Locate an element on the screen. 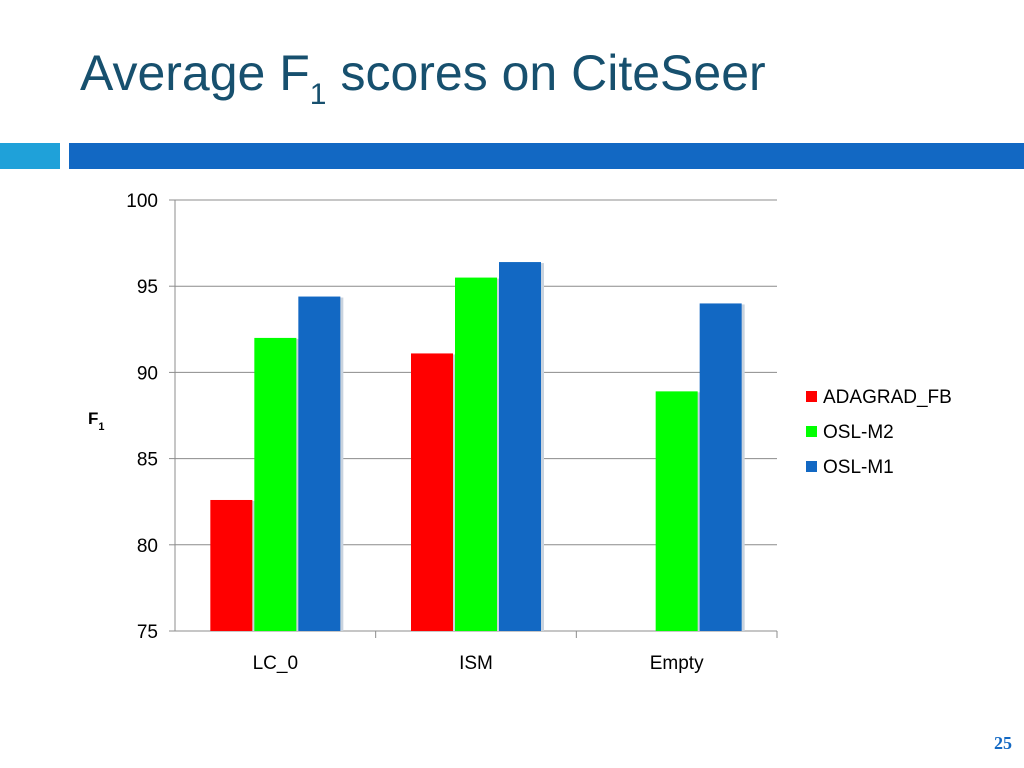 Image resolution: width=1024 pixels, height=768 pixels. slide-number: 25 is located at coordinates (1003, 743).